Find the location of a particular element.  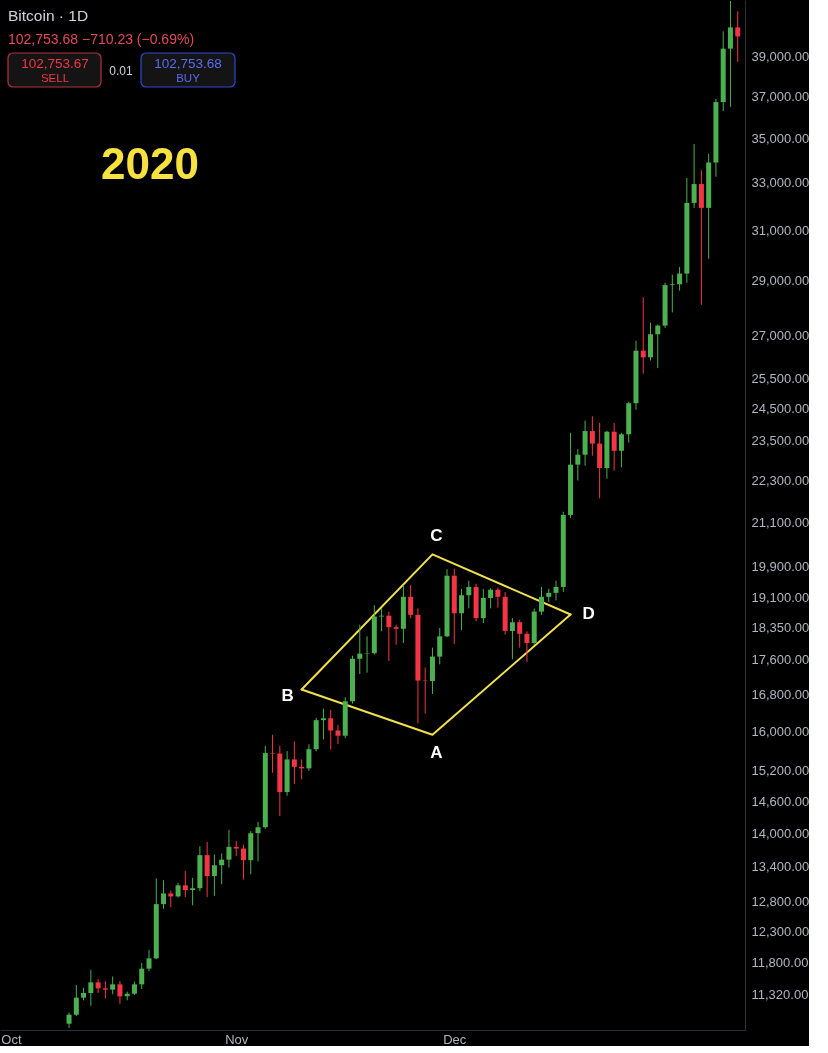

y-tick-label: 22,300.00 is located at coordinates (780, 480).